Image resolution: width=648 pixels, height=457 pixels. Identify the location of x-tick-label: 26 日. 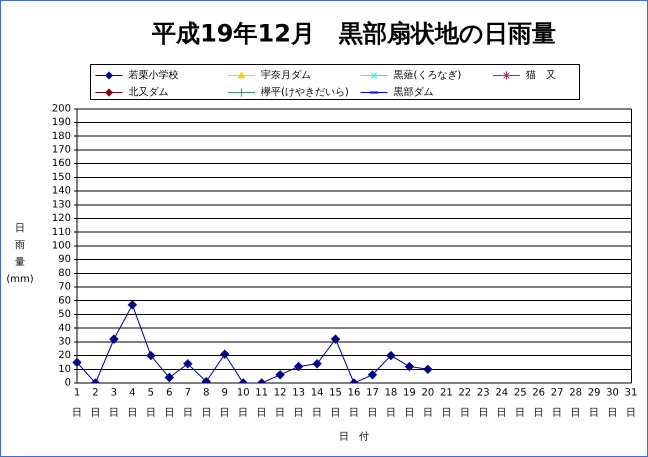
(539, 403).